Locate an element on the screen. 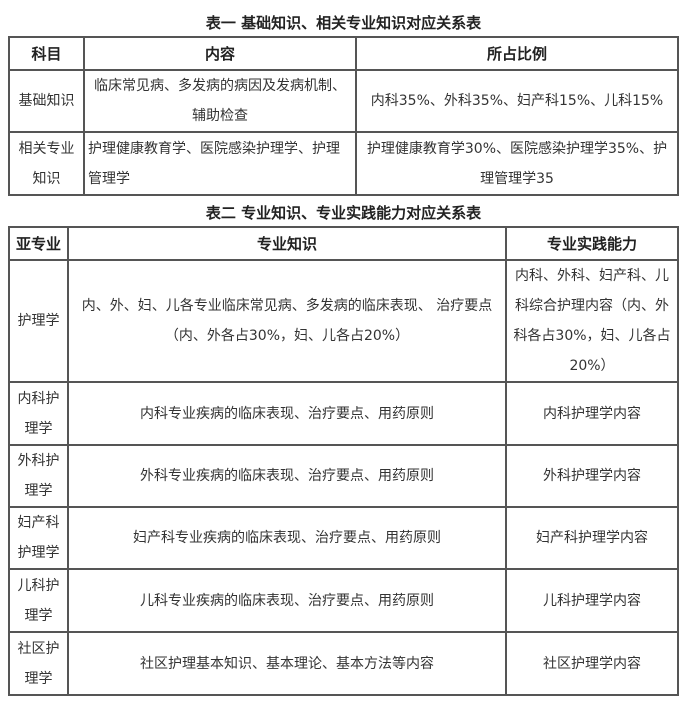 This screenshot has height=707, width=687. cell: 外科护理学 is located at coordinates (38, 476).